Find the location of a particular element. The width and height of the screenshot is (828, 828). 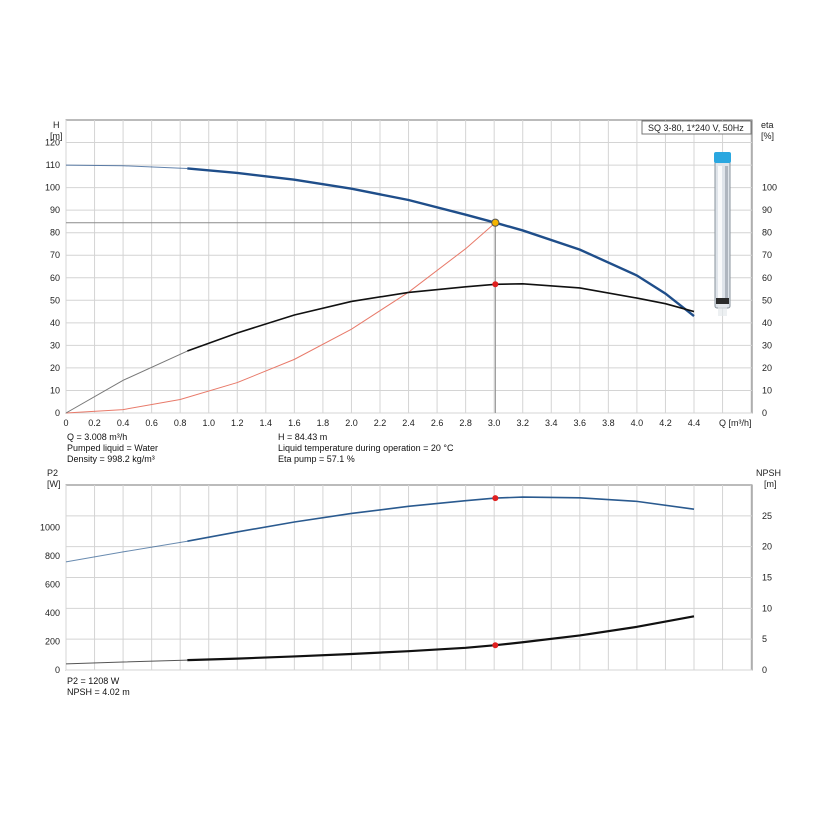

eta-tick-label: 100 is located at coordinates (769, 188).